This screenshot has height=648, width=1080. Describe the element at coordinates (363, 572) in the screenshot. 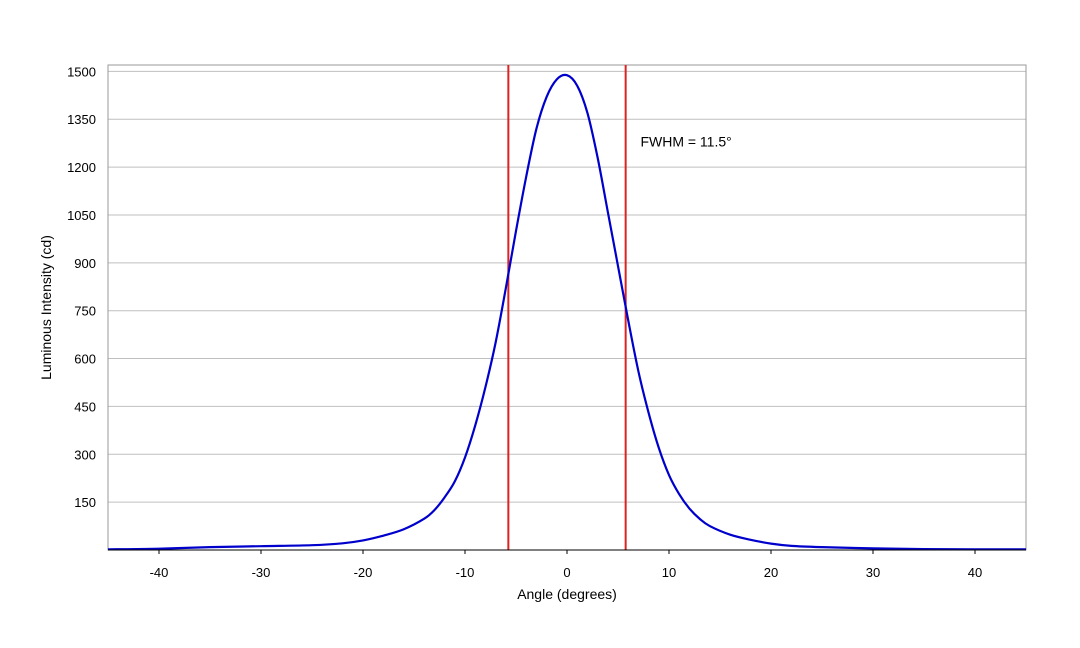

I see `x-tick-label: -20` at that location.